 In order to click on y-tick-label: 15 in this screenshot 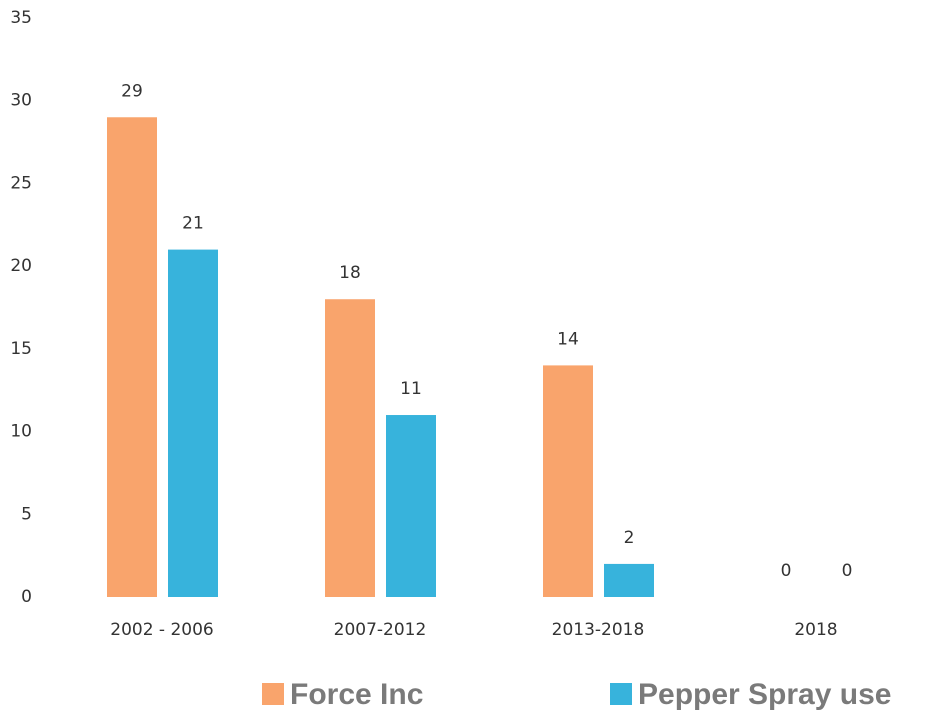, I will do `click(21, 349)`.